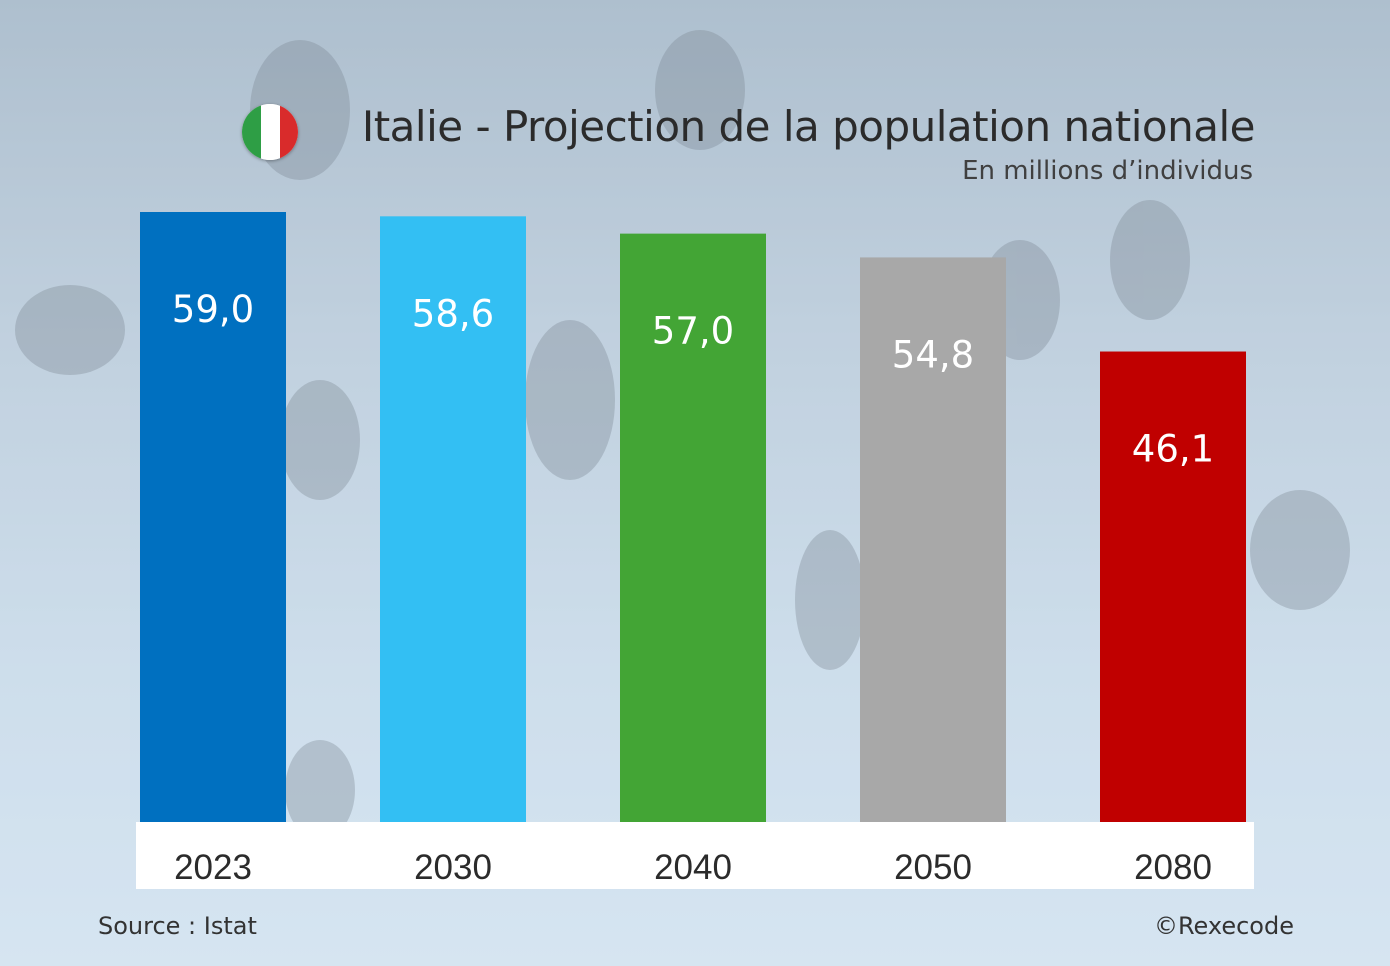 The image size is (1390, 966). I want to click on italy-flag-icon, so click(270, 132).